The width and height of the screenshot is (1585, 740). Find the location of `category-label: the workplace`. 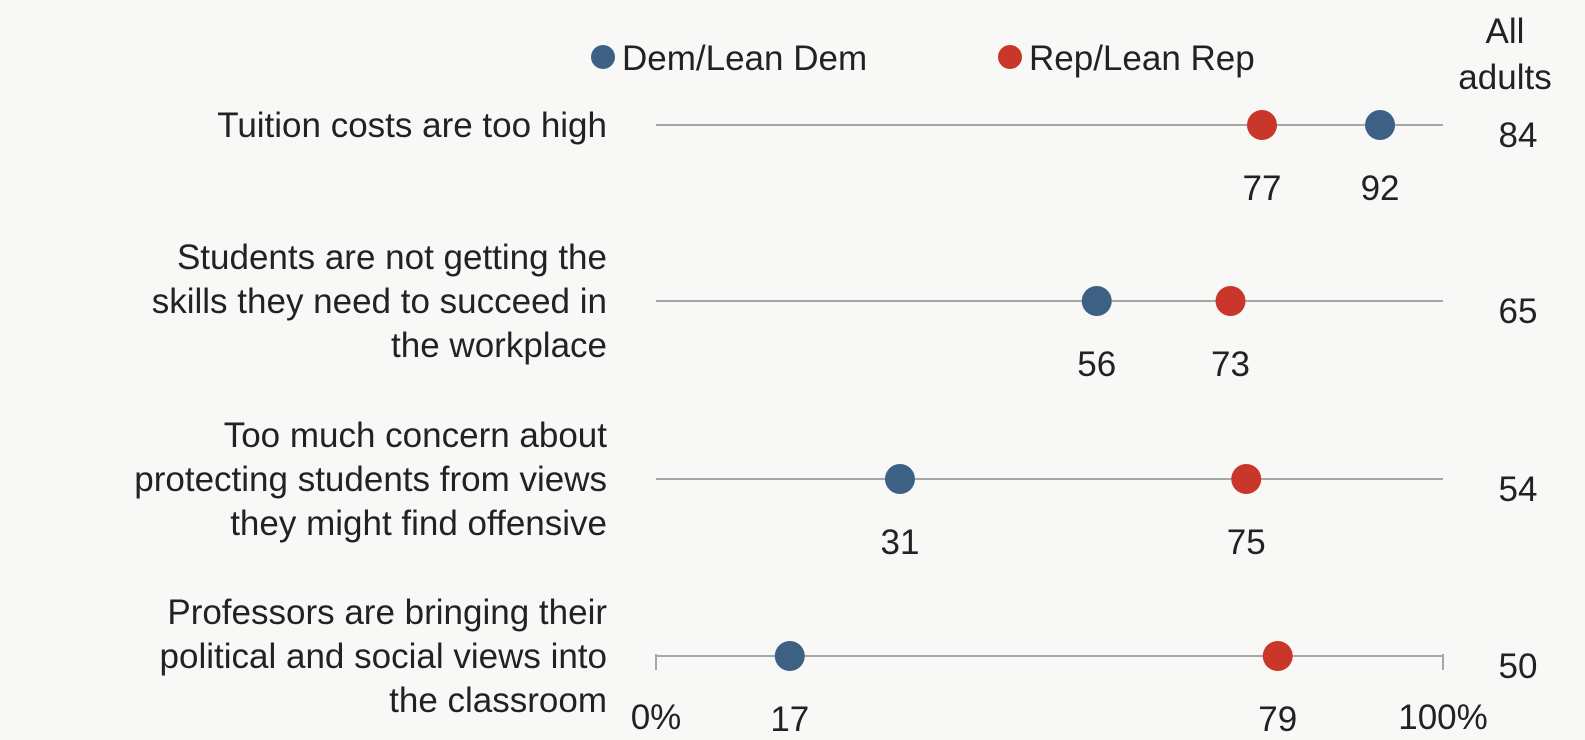

category-label: the workplace is located at coordinates (499, 345).